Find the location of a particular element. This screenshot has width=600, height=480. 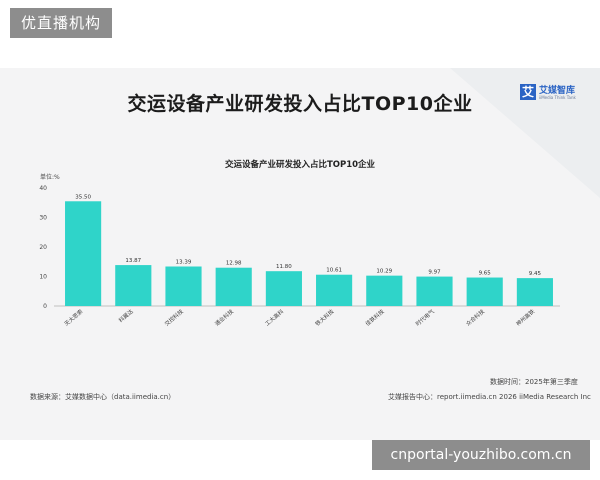

data-label: 9.97 is located at coordinates (434, 273).